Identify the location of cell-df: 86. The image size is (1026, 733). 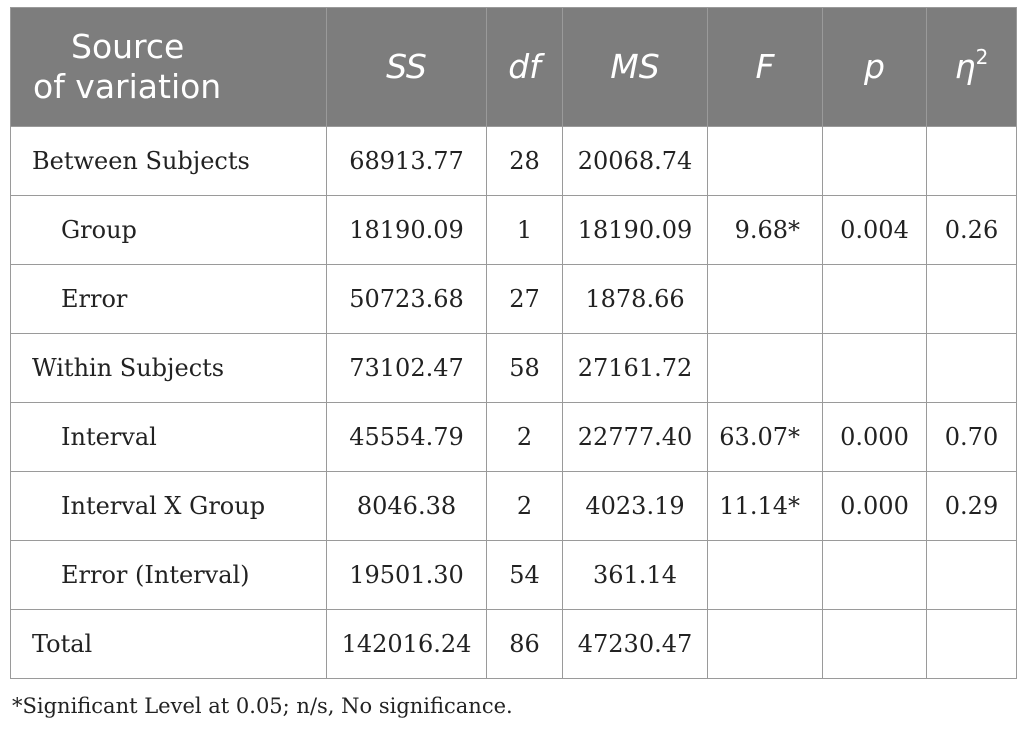
(524, 644).